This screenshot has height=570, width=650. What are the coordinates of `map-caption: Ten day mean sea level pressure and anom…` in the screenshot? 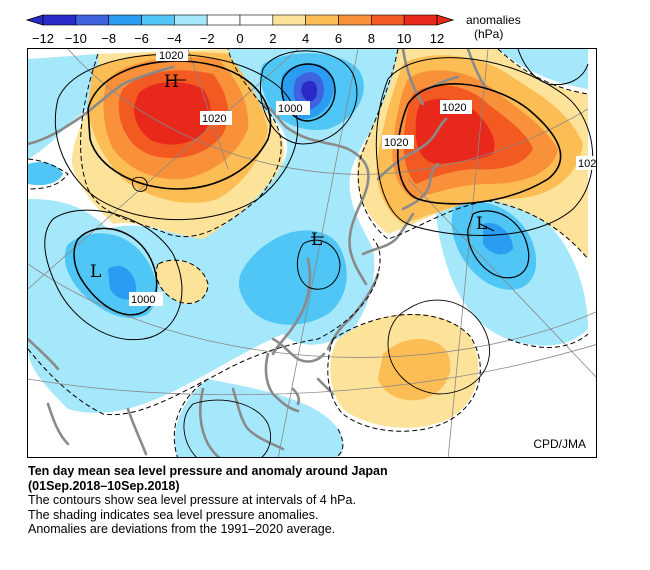 It's located at (328, 500).